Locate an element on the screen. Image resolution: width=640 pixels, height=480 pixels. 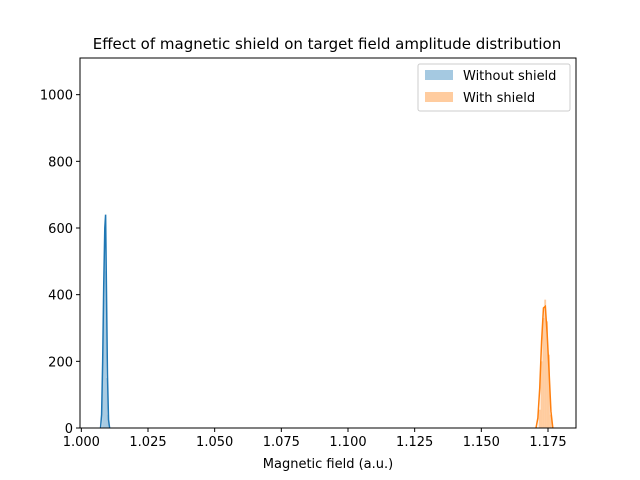
legend-label-without-shield: Without shield is located at coordinates (509, 76).